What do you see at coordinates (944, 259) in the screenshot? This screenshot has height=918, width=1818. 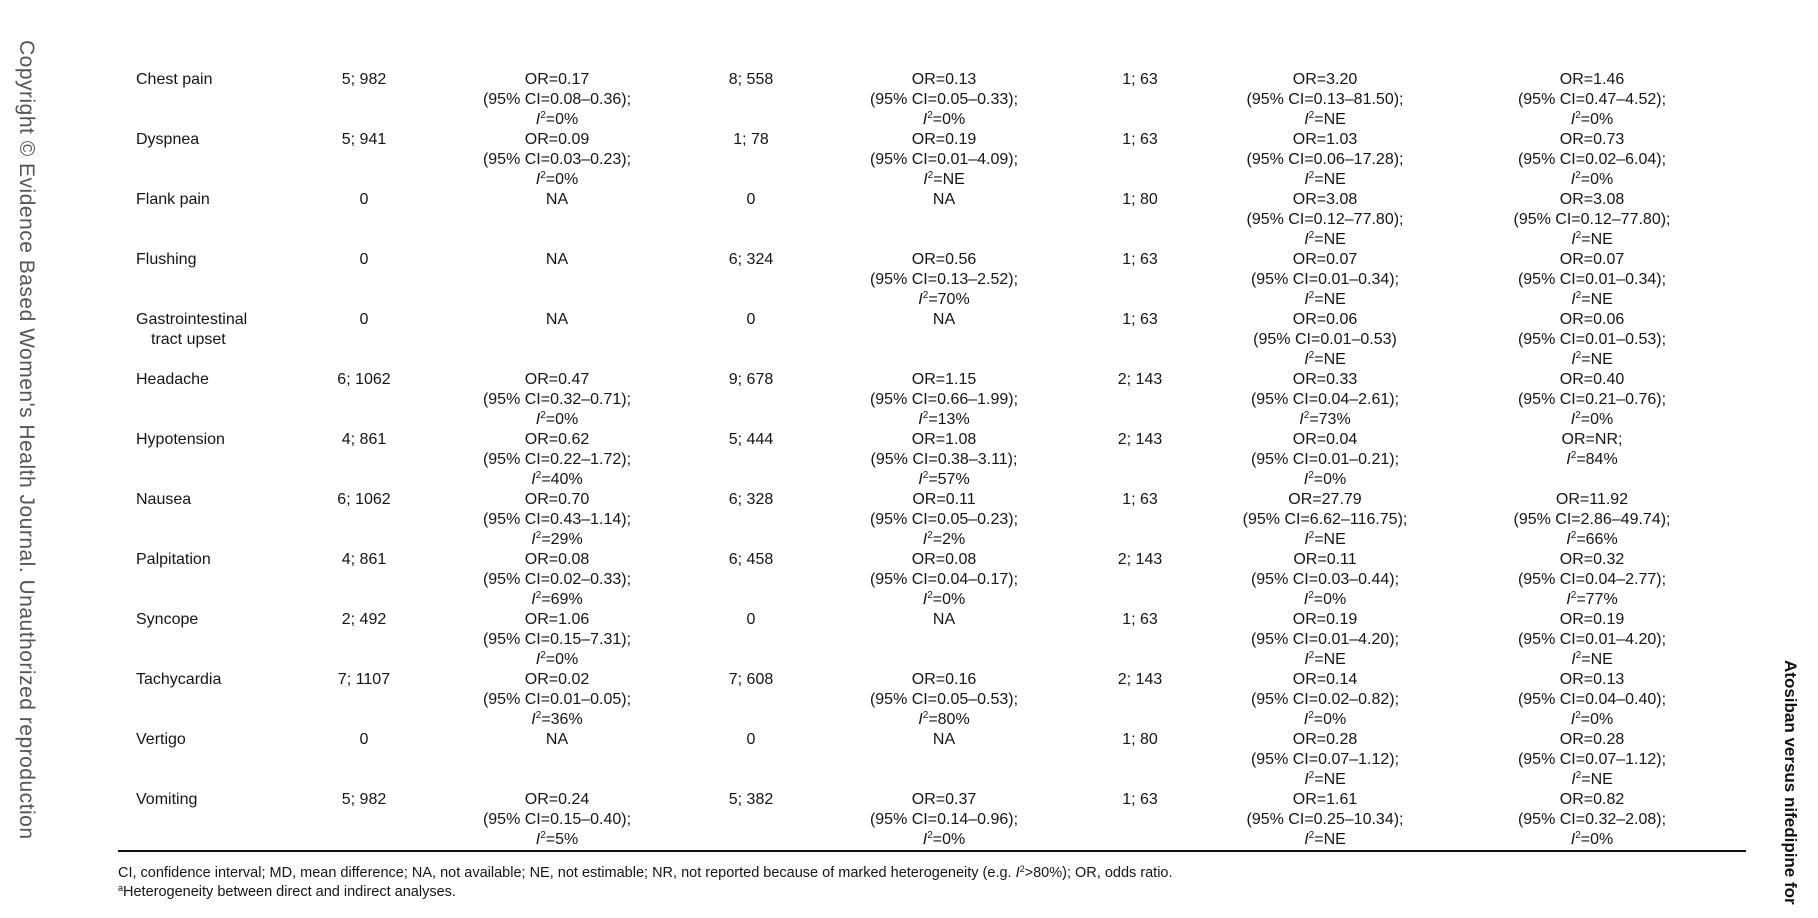 I see `odds-ratio: OR=0.56` at bounding box center [944, 259].